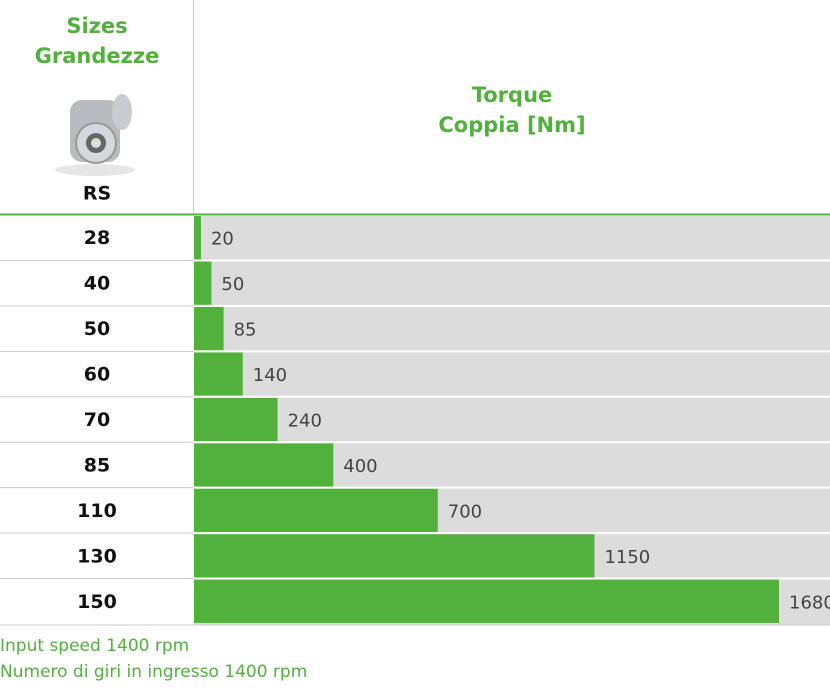 This screenshot has width=830, height=700. What do you see at coordinates (511, 125) in the screenshot?
I see `value-header: Coppia [Nm]` at bounding box center [511, 125].